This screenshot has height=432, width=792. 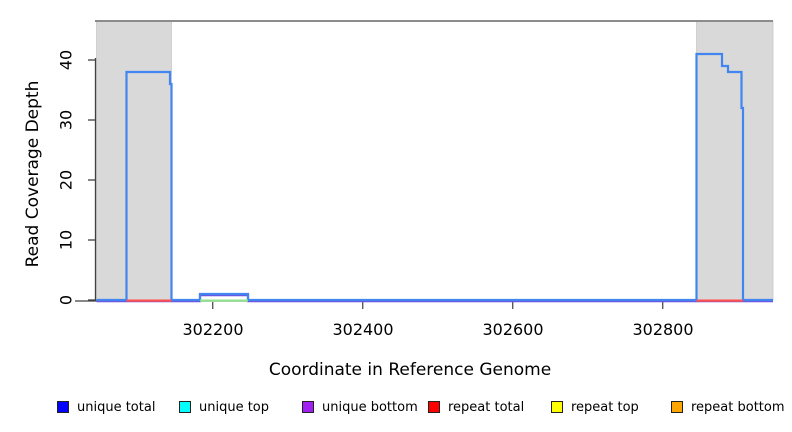 I want to click on legend-label: repeat total, so click(x=486, y=407).